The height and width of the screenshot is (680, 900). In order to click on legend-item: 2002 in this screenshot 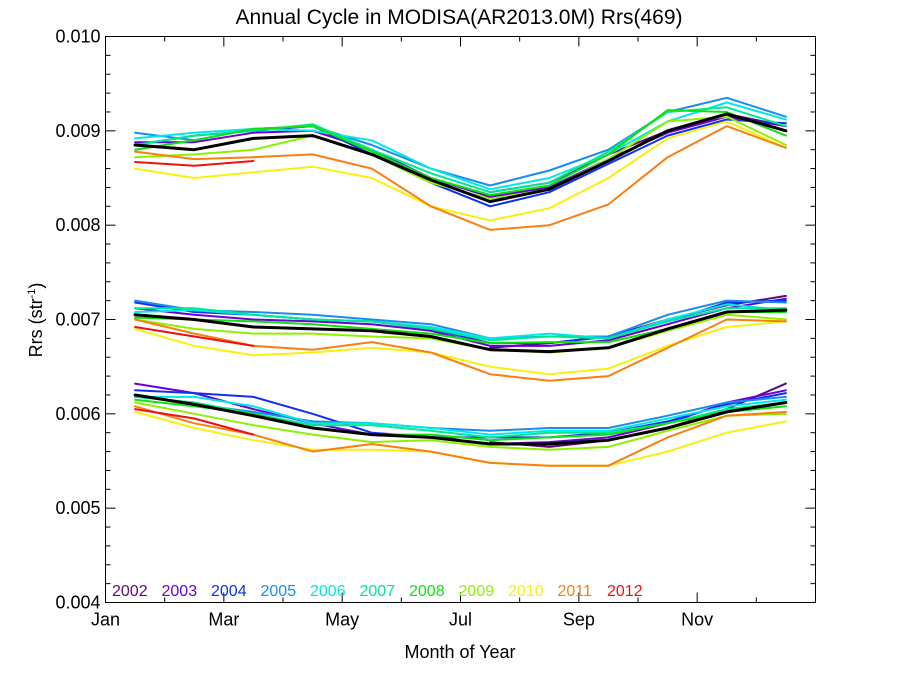, I will do `click(130, 591)`.